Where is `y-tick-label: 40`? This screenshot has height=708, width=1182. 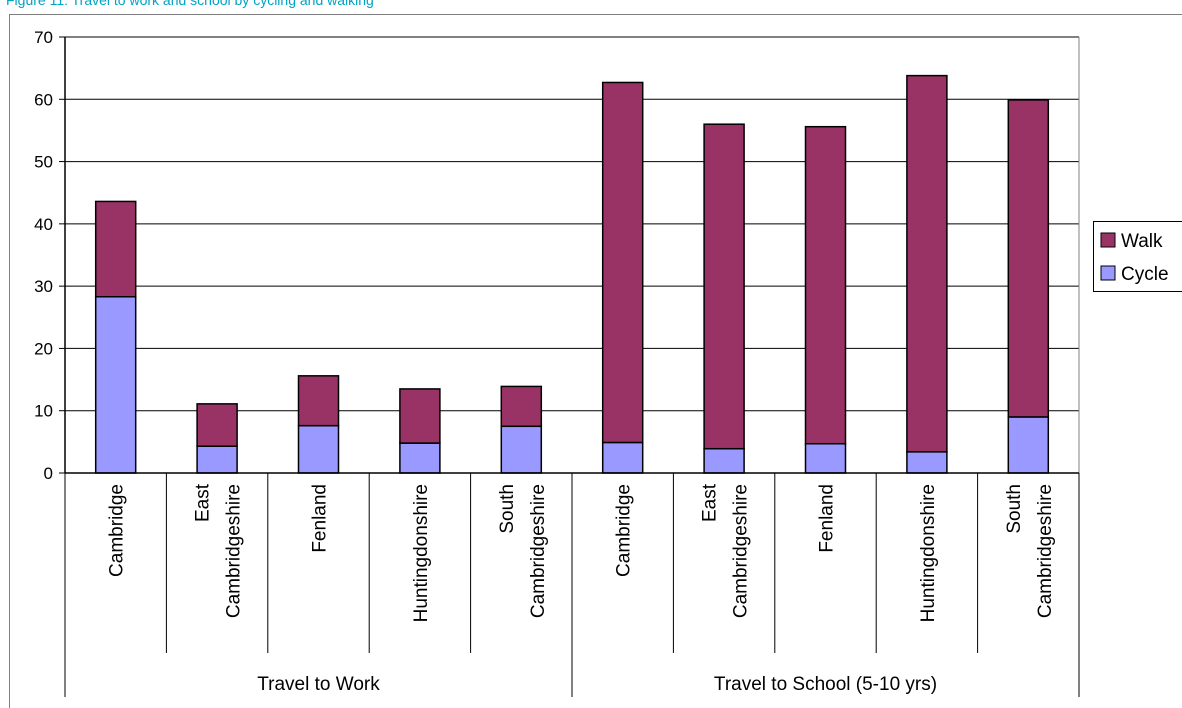
y-tick-label: 40 is located at coordinates (43, 224).